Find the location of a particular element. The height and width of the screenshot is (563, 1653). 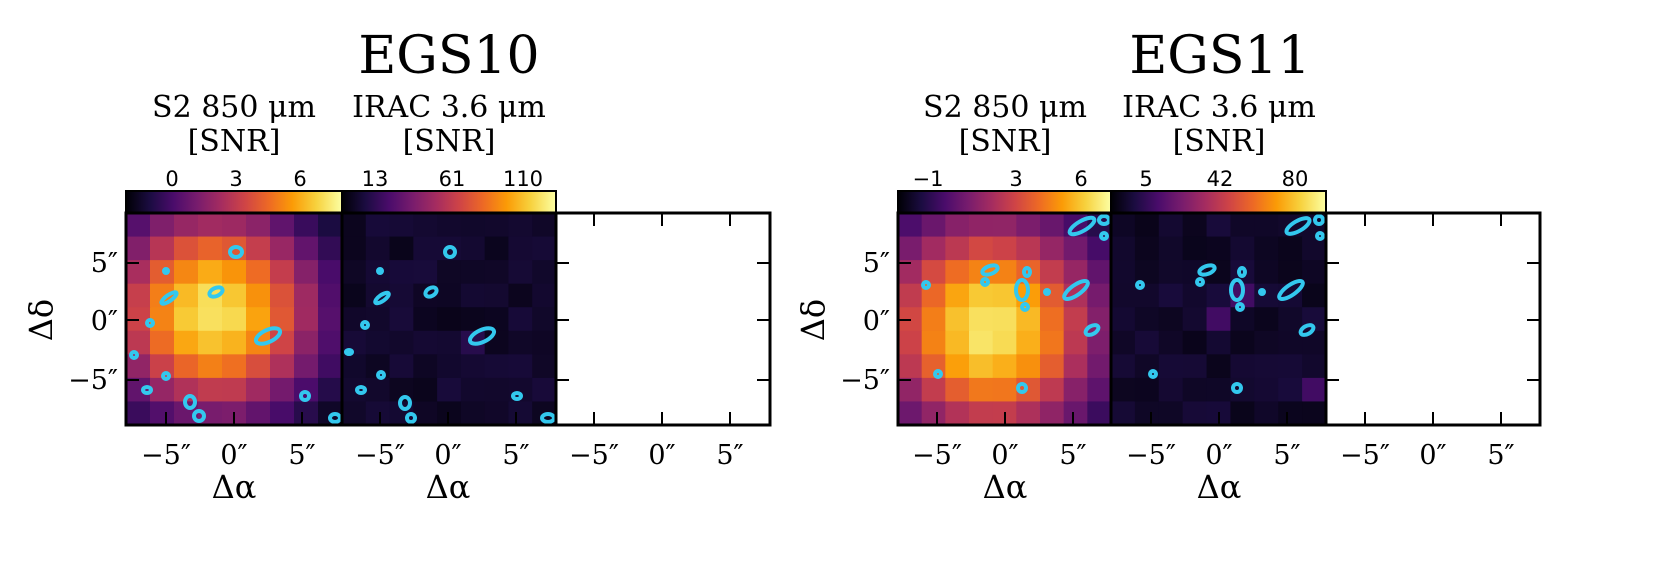

contours-s2 is located at coordinates (235, 334).